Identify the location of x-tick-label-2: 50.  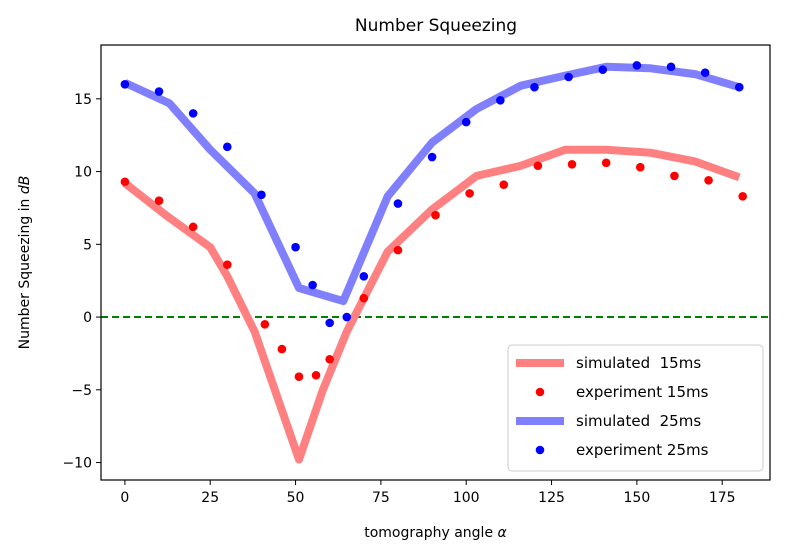
(296, 498).